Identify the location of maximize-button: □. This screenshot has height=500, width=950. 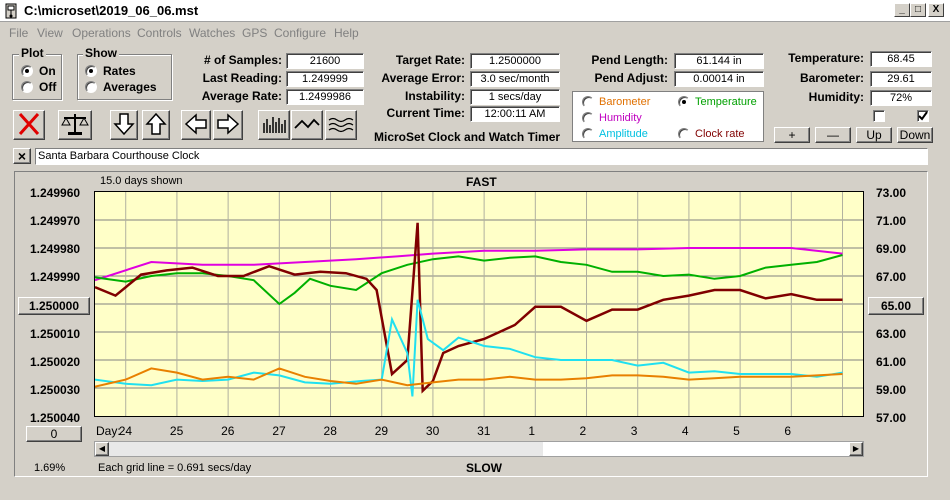
(918, 10).